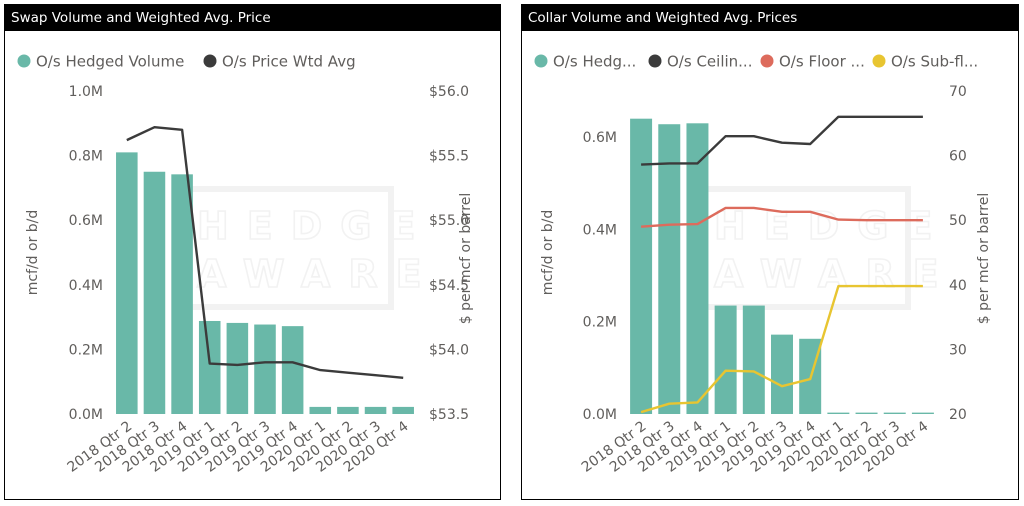 This screenshot has width=1024, height=506. What do you see at coordinates (449, 350) in the screenshot?
I see `y2-tick-label: $54.0` at bounding box center [449, 350].